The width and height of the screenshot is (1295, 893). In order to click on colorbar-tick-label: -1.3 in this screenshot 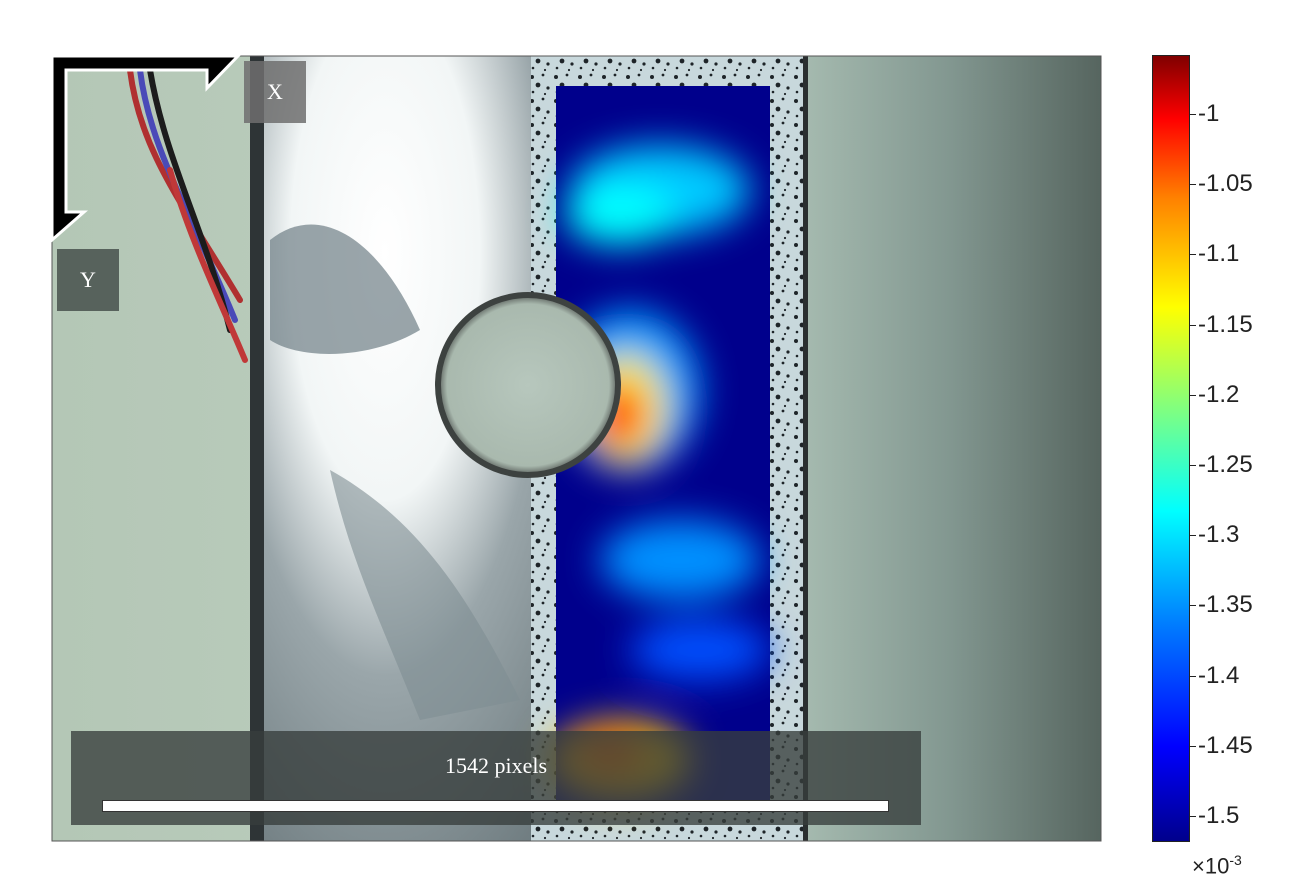, I will do `click(1219, 535)`.